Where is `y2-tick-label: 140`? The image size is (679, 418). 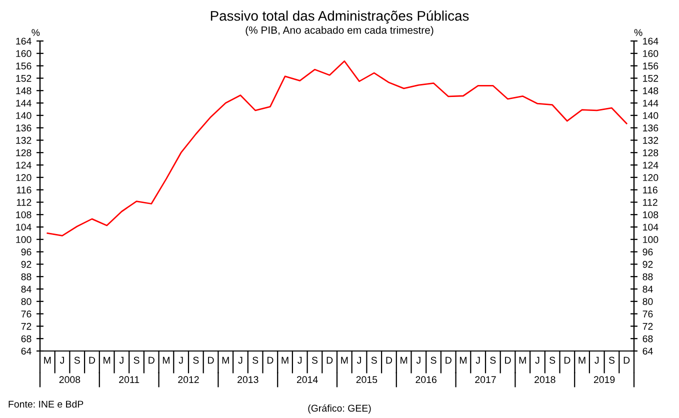 y2-tick-label: 140 is located at coordinates (650, 116).